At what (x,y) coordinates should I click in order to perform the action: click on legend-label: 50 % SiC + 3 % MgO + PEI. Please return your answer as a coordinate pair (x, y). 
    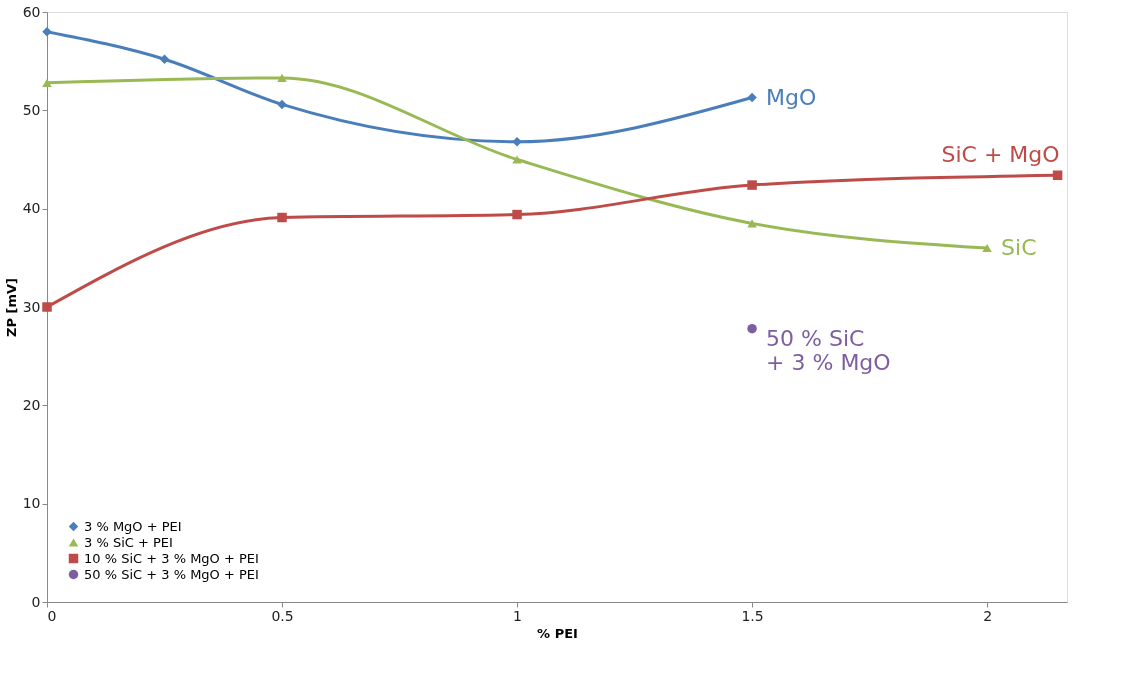
    Looking at the image, I should click on (171, 574).